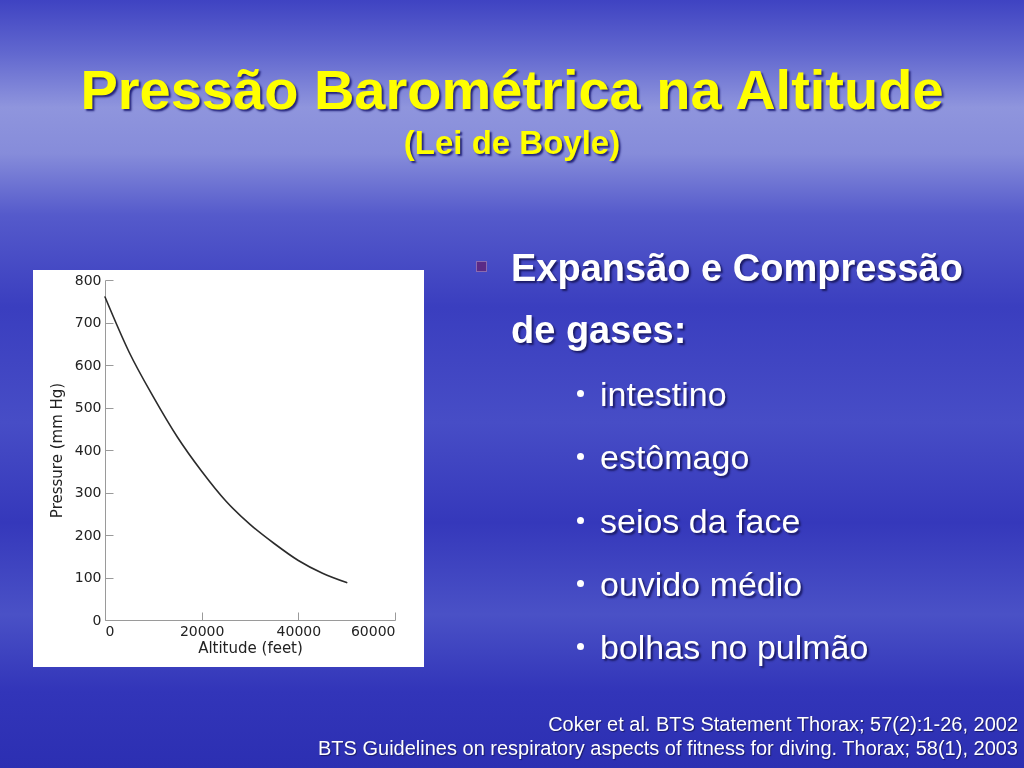 The width and height of the screenshot is (1024, 768). What do you see at coordinates (88, 492) in the screenshot?
I see `y-tick-label: 300` at bounding box center [88, 492].